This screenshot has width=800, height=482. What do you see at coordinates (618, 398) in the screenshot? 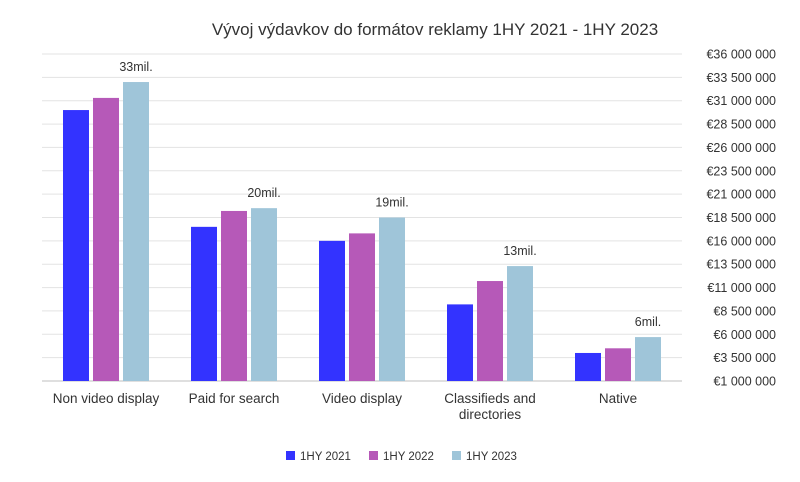
I see `x-category-label: Native` at bounding box center [618, 398].